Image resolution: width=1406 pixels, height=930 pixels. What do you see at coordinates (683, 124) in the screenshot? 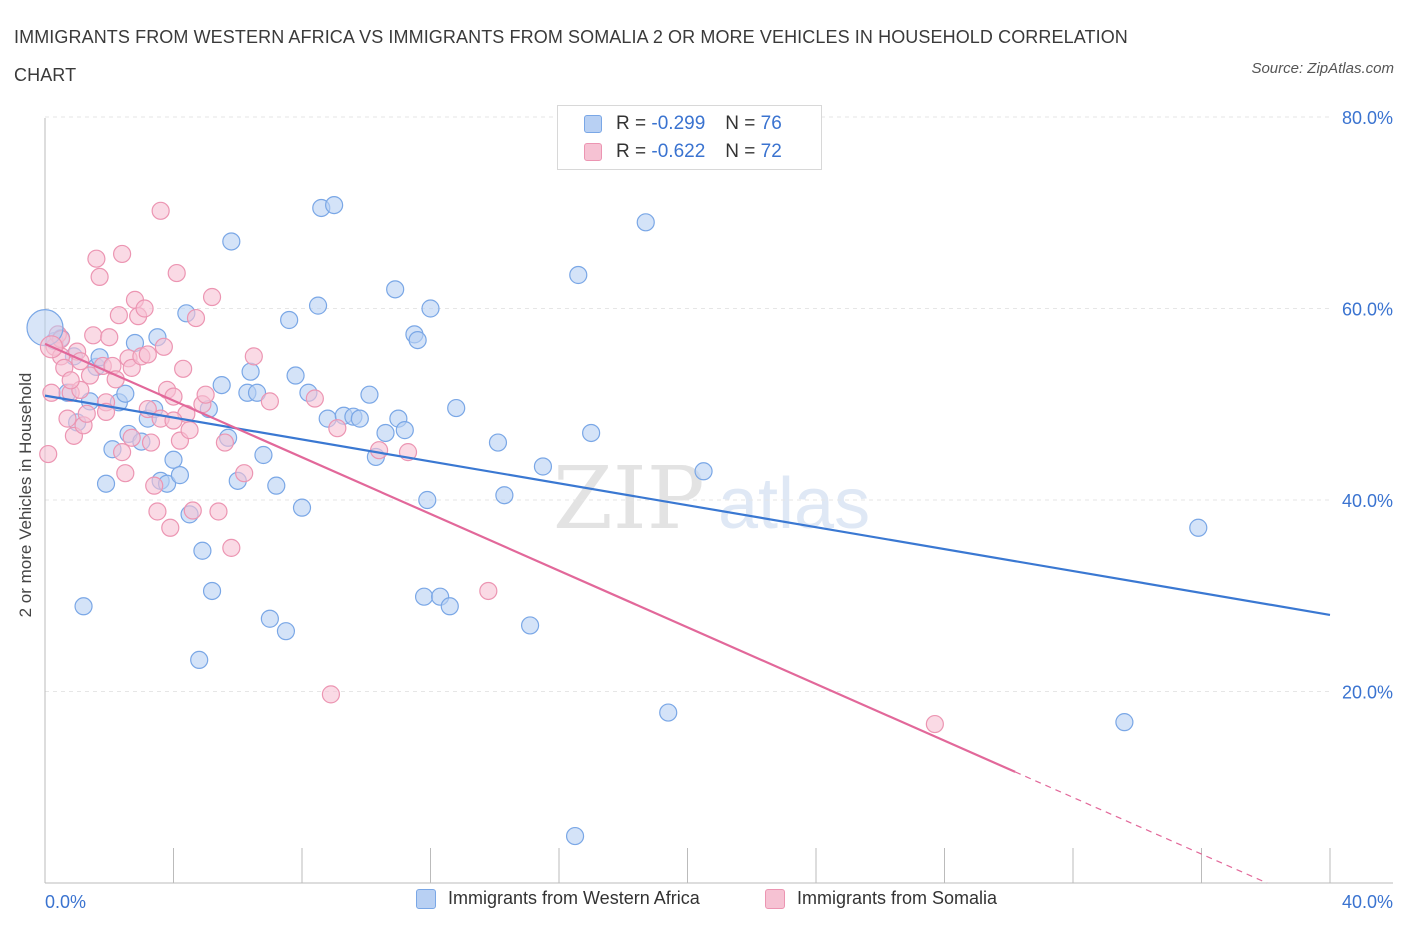
I see `stats-legend-row-western-africa: R = -0.299 N = 76` at bounding box center [683, 124].